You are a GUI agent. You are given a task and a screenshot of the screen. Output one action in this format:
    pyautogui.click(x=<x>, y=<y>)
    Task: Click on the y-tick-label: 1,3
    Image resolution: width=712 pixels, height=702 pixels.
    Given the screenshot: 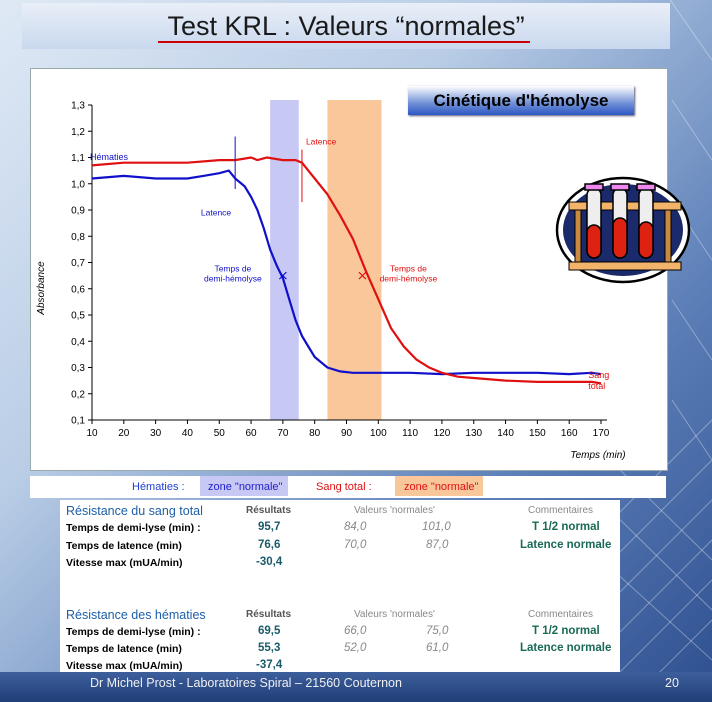 What is the action you would take?
    pyautogui.click(x=78, y=106)
    